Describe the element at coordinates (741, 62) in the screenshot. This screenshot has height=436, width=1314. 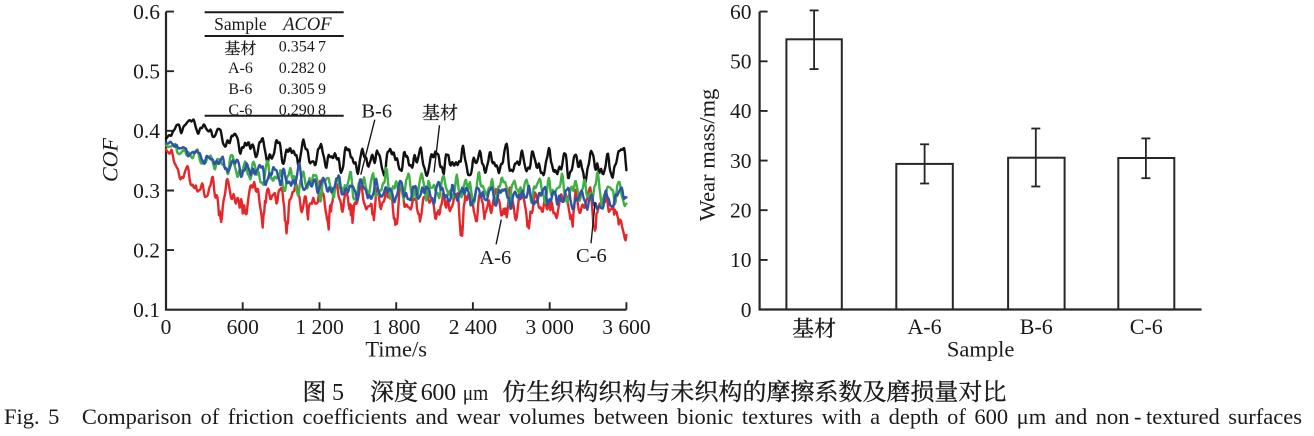
I see `svg-text: 50` at that location.